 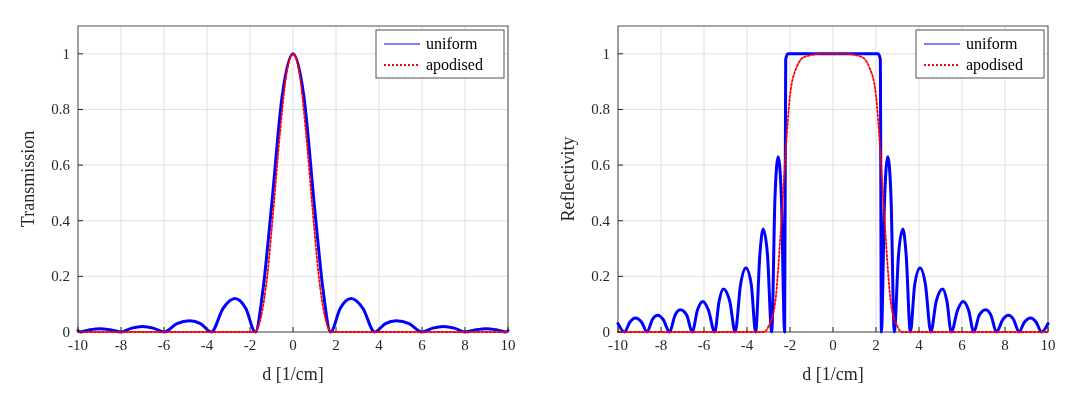 I want to click on y-axis-title: Transmission, so click(x=28, y=179).